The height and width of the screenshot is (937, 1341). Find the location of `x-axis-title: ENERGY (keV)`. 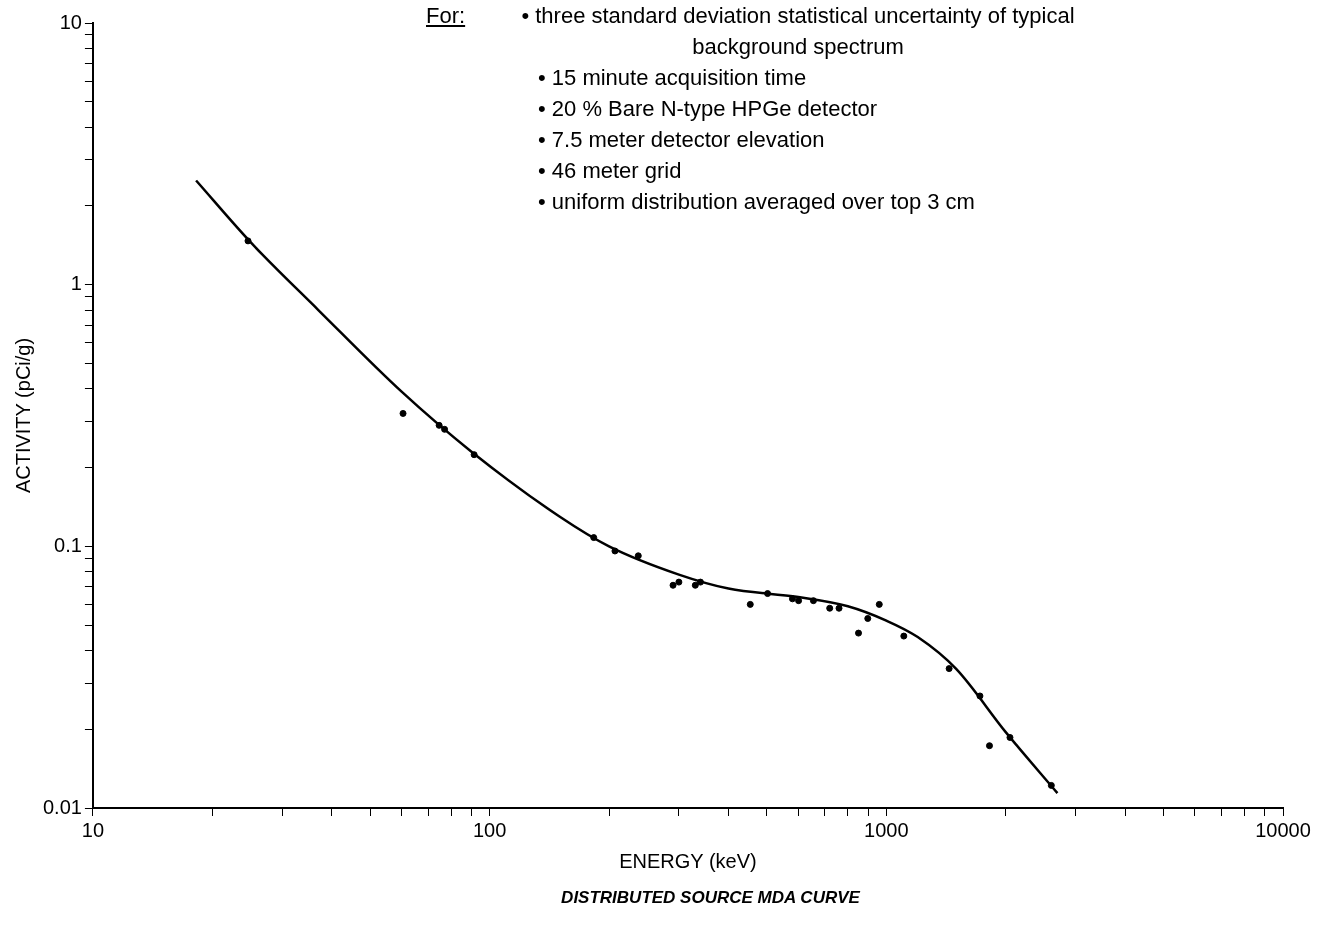

x-axis-title: ENERGY (keV) is located at coordinates (688, 860).